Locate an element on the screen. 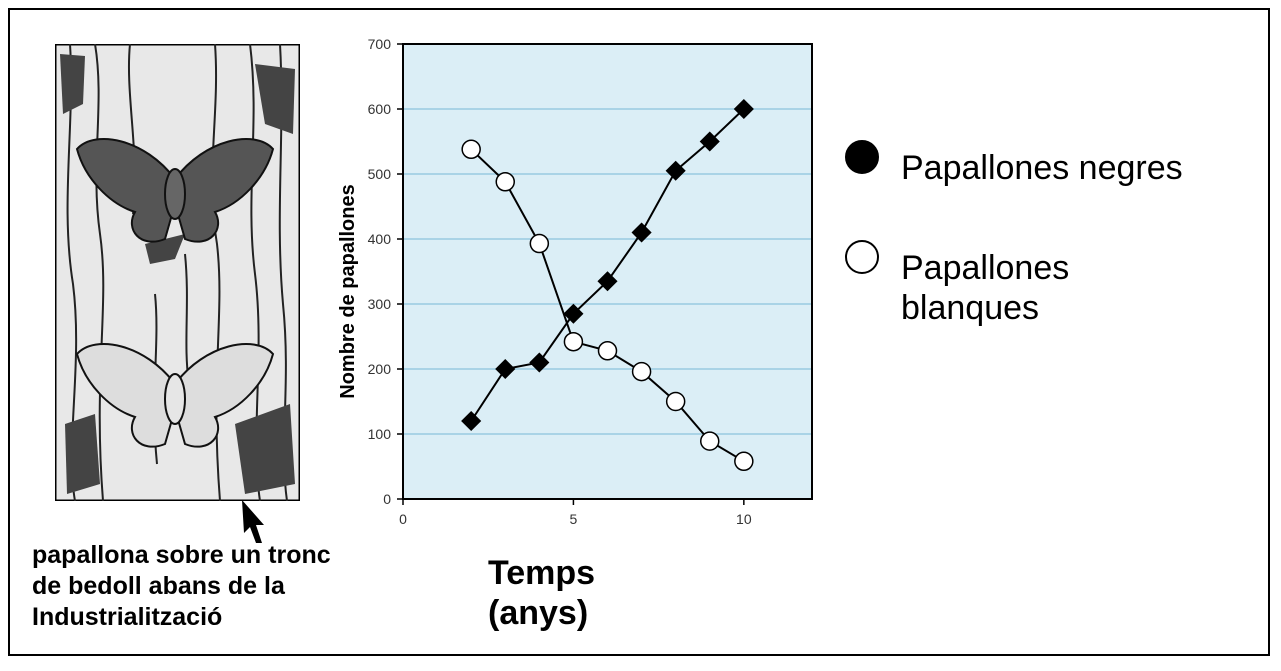 Image resolution: width=1281 pixels, height=671 pixels. x-axis-label: Temps (anys) is located at coordinates (542, 593).